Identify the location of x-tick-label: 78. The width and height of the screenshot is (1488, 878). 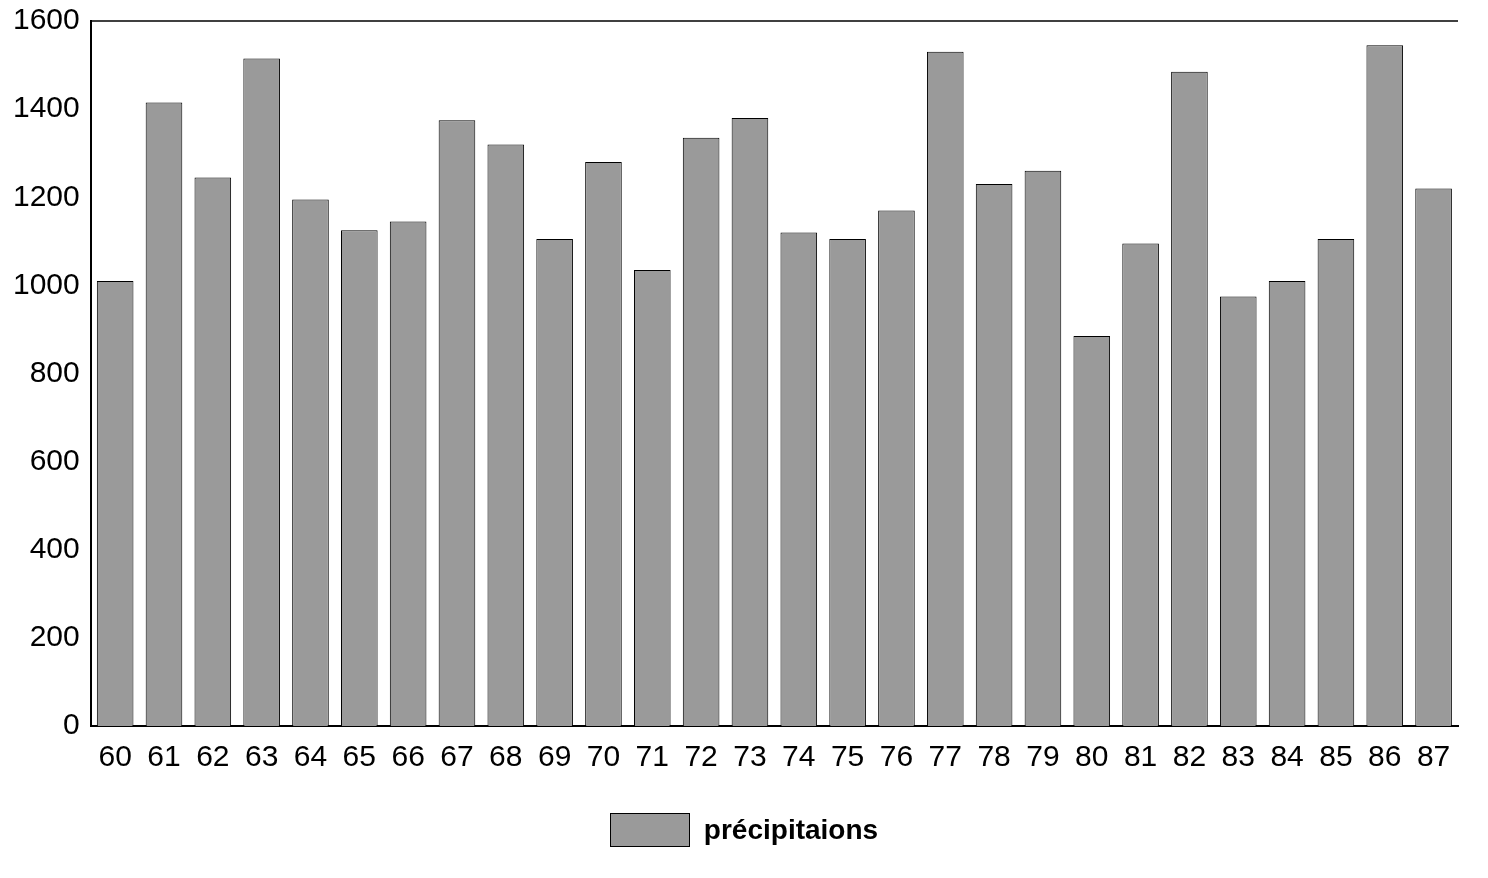
(994, 756).